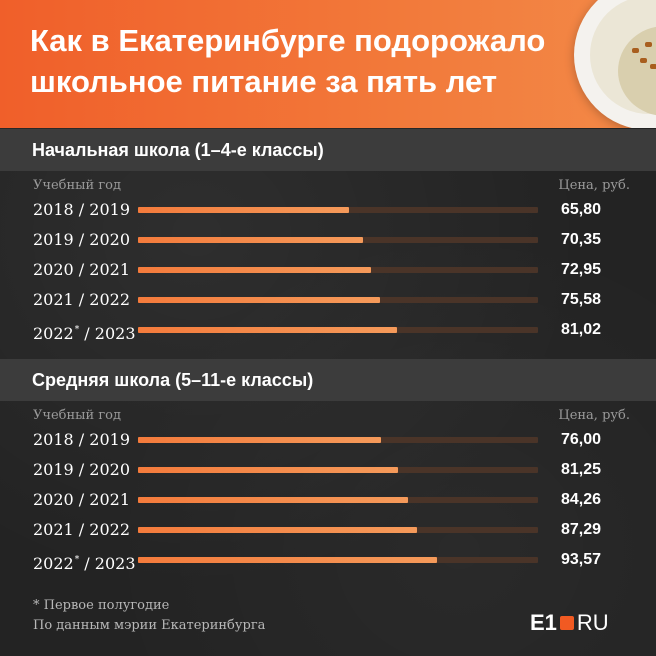 Image resolution: width=656 pixels, height=656 pixels. I want to click on section-title-primary: Начальная школа (1–4-е классы), so click(178, 150).